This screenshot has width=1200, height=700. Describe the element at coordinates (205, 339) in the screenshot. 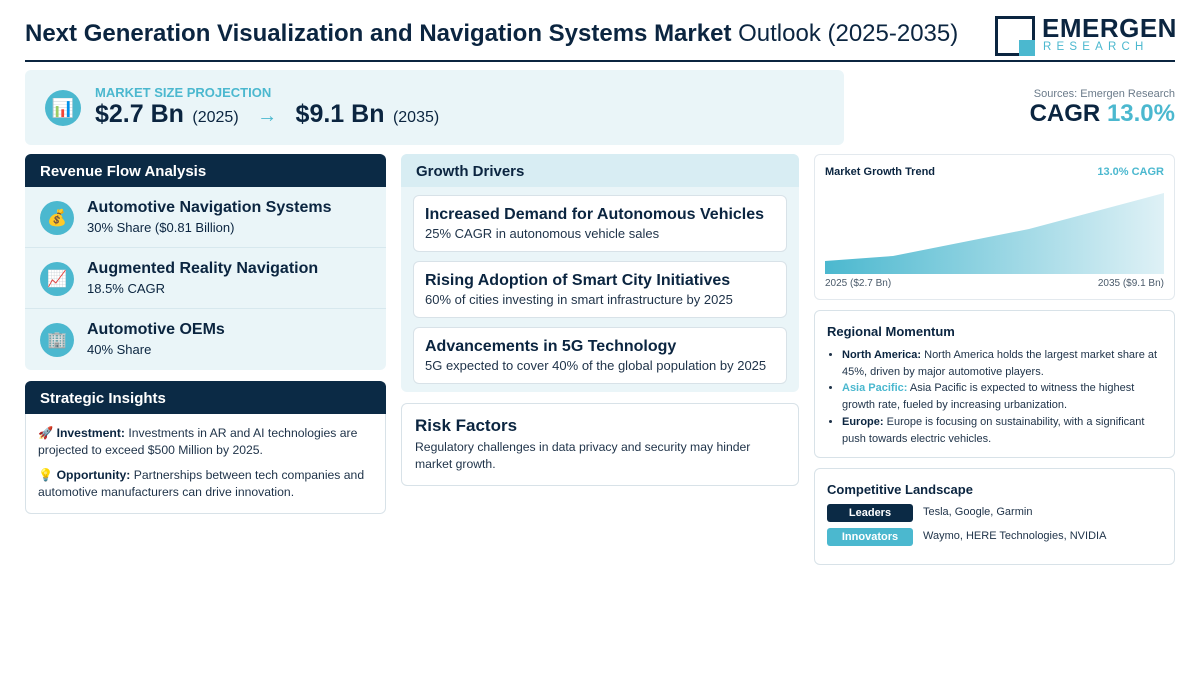

I see `revenue-item: 🏢 Automotive OEMs 40% Share` at that location.